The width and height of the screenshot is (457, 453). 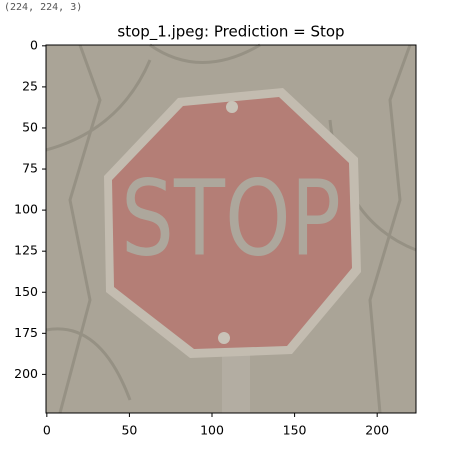 I want to click on x-tick-label: 50, so click(x=129, y=430).